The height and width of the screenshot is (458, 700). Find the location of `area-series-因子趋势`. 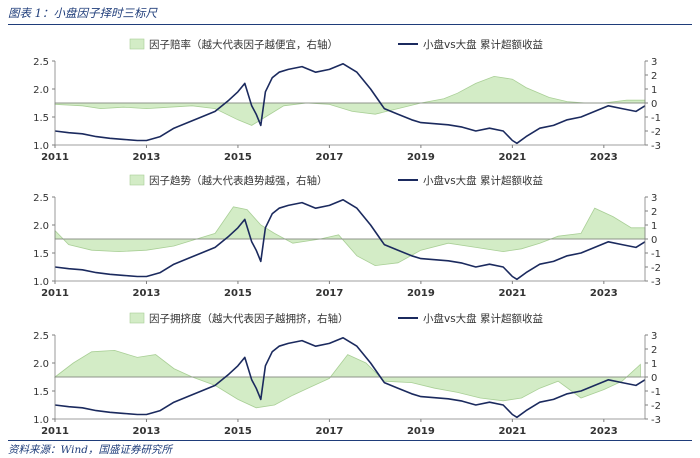

area-series-因子趋势 is located at coordinates (350, 236).